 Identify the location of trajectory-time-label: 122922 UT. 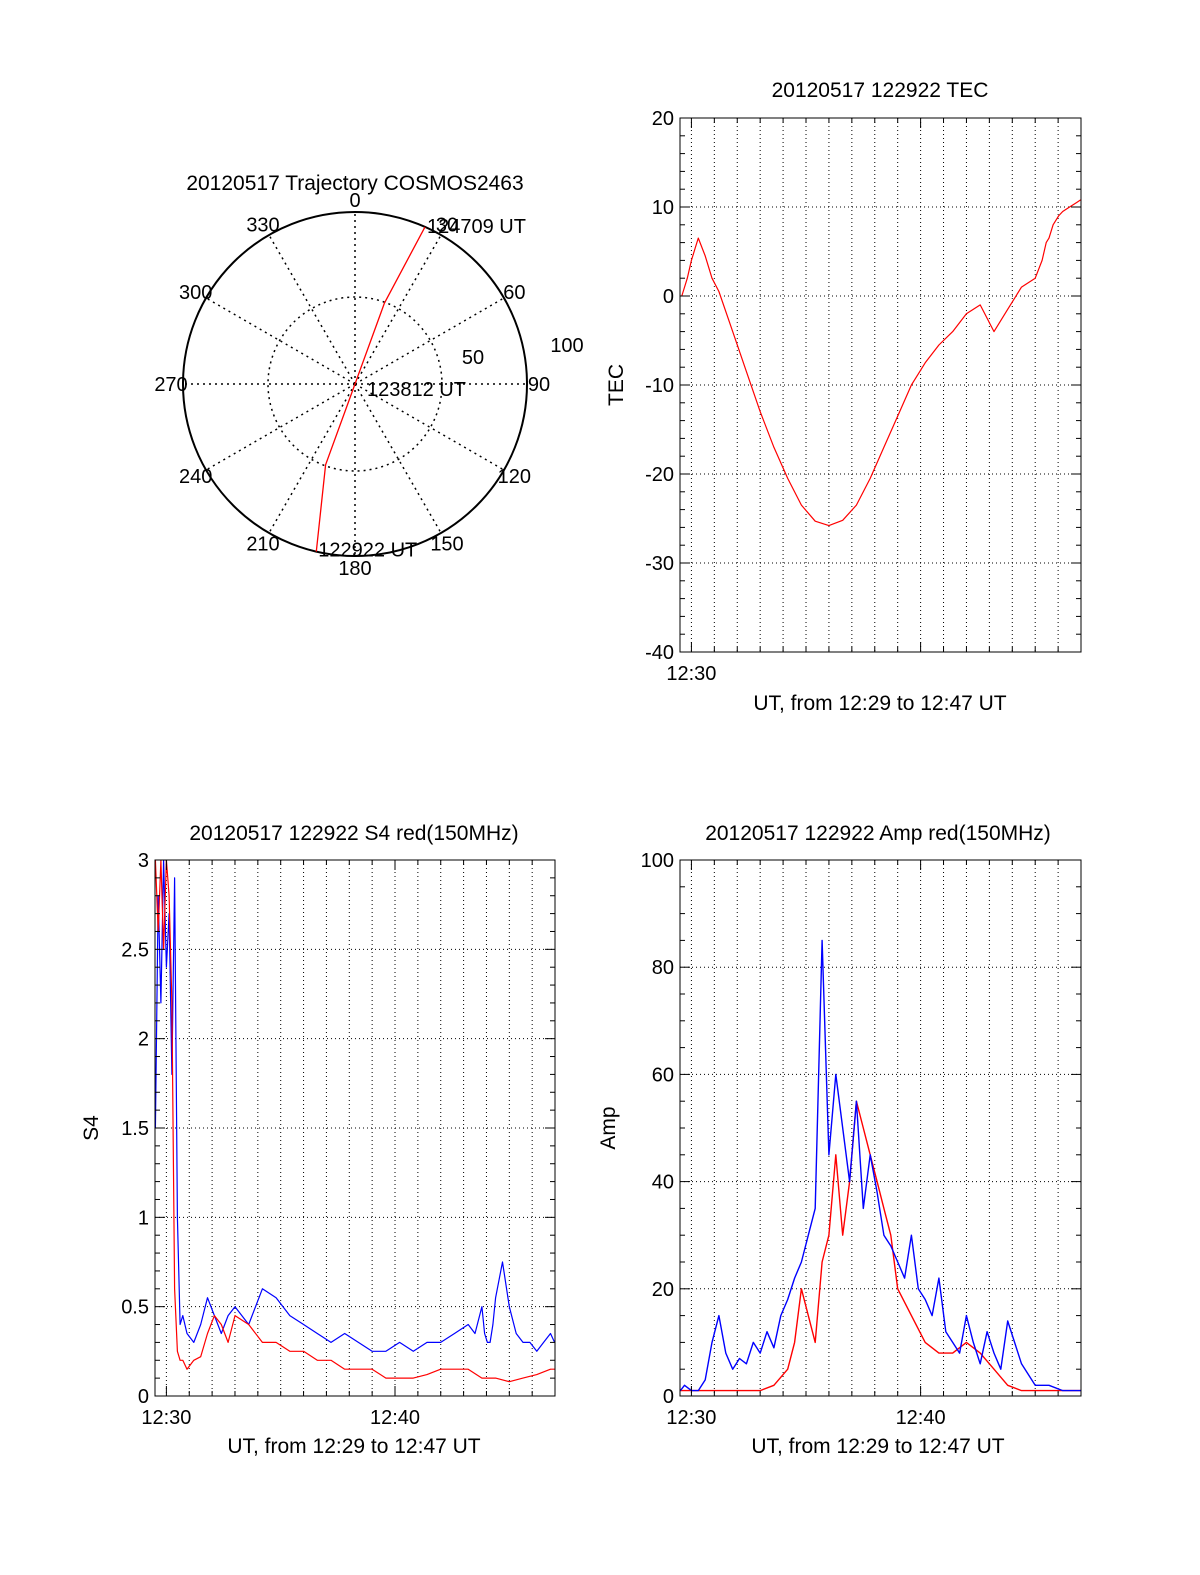
(367, 551).